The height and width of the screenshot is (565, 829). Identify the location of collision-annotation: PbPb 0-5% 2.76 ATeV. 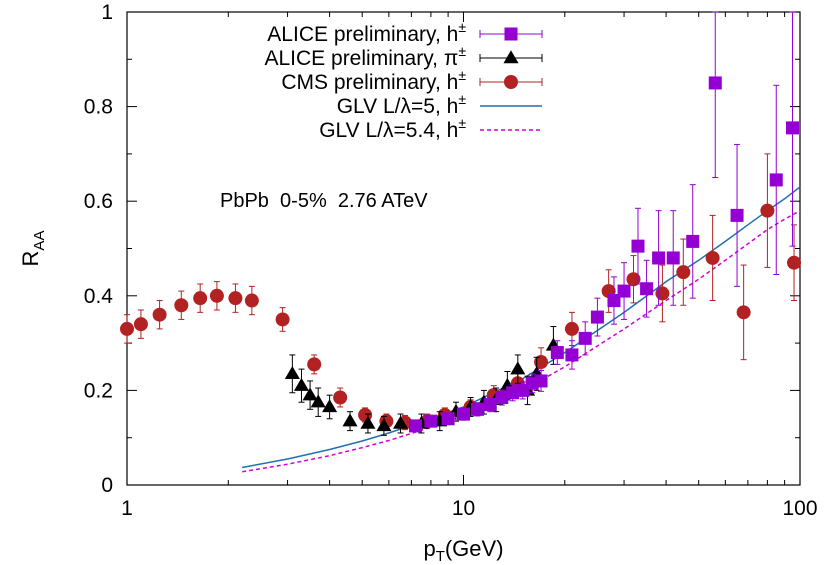
(324, 201).